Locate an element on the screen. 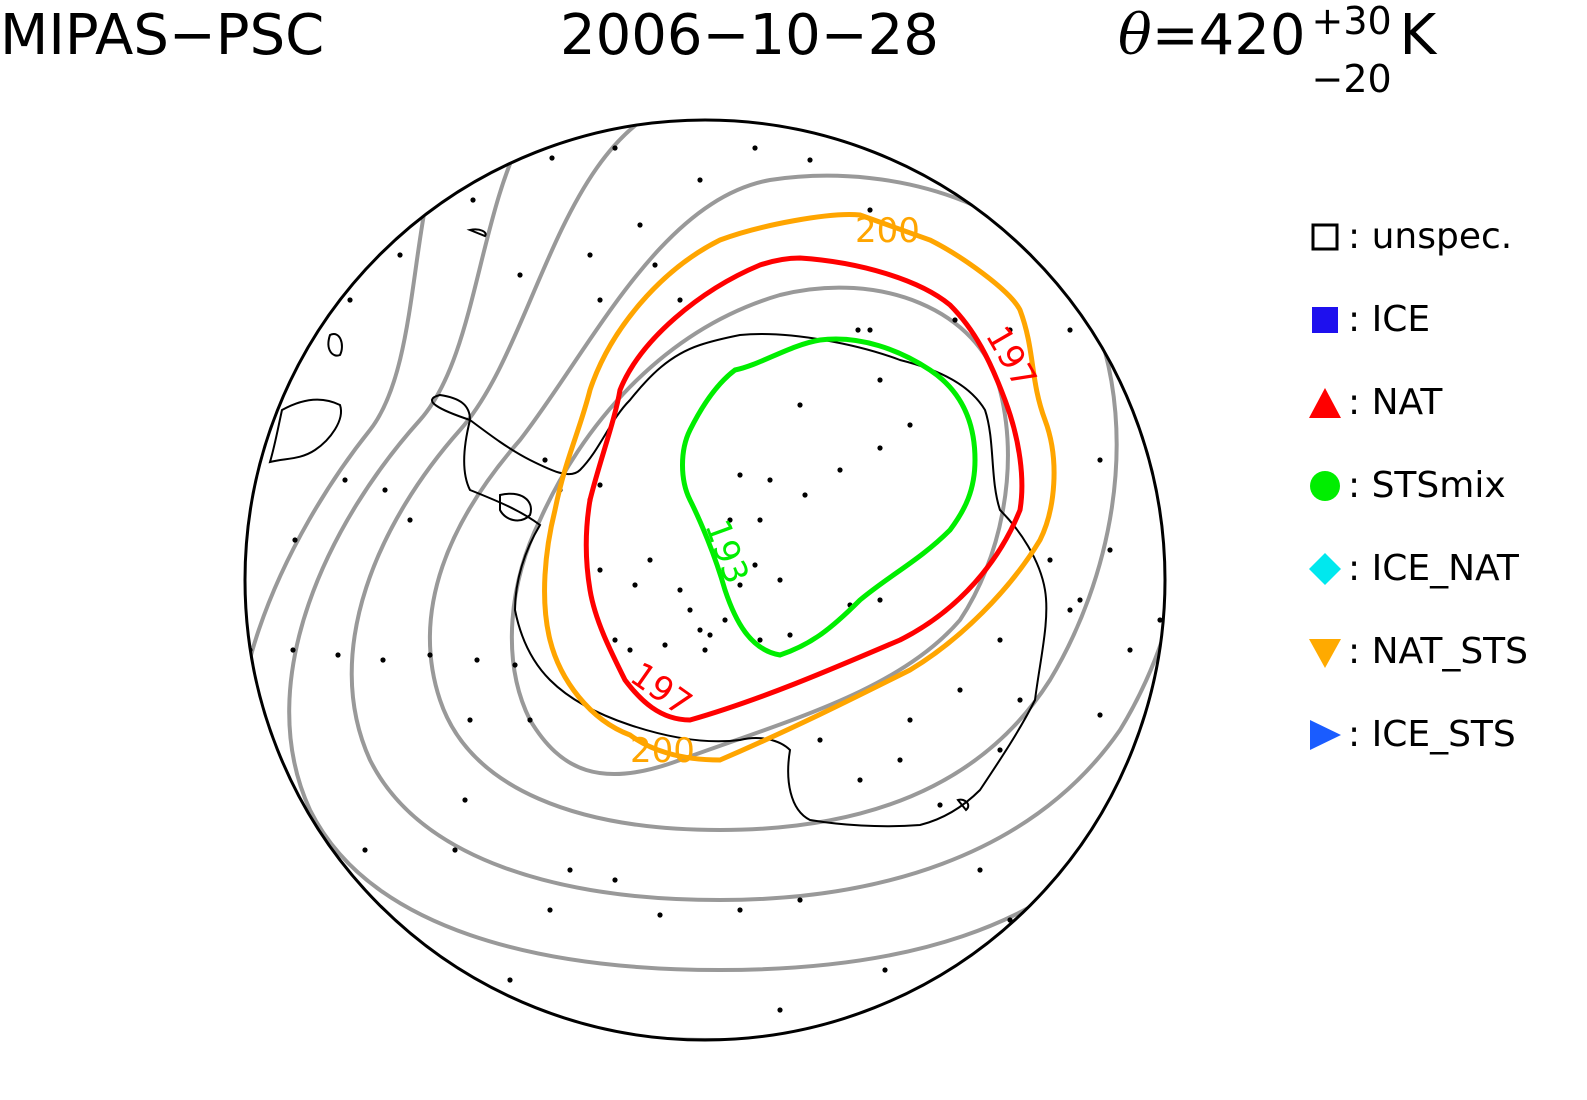 This screenshot has width=1587, height=1100. contour-label-200-bottom: 200 is located at coordinates (662, 751).